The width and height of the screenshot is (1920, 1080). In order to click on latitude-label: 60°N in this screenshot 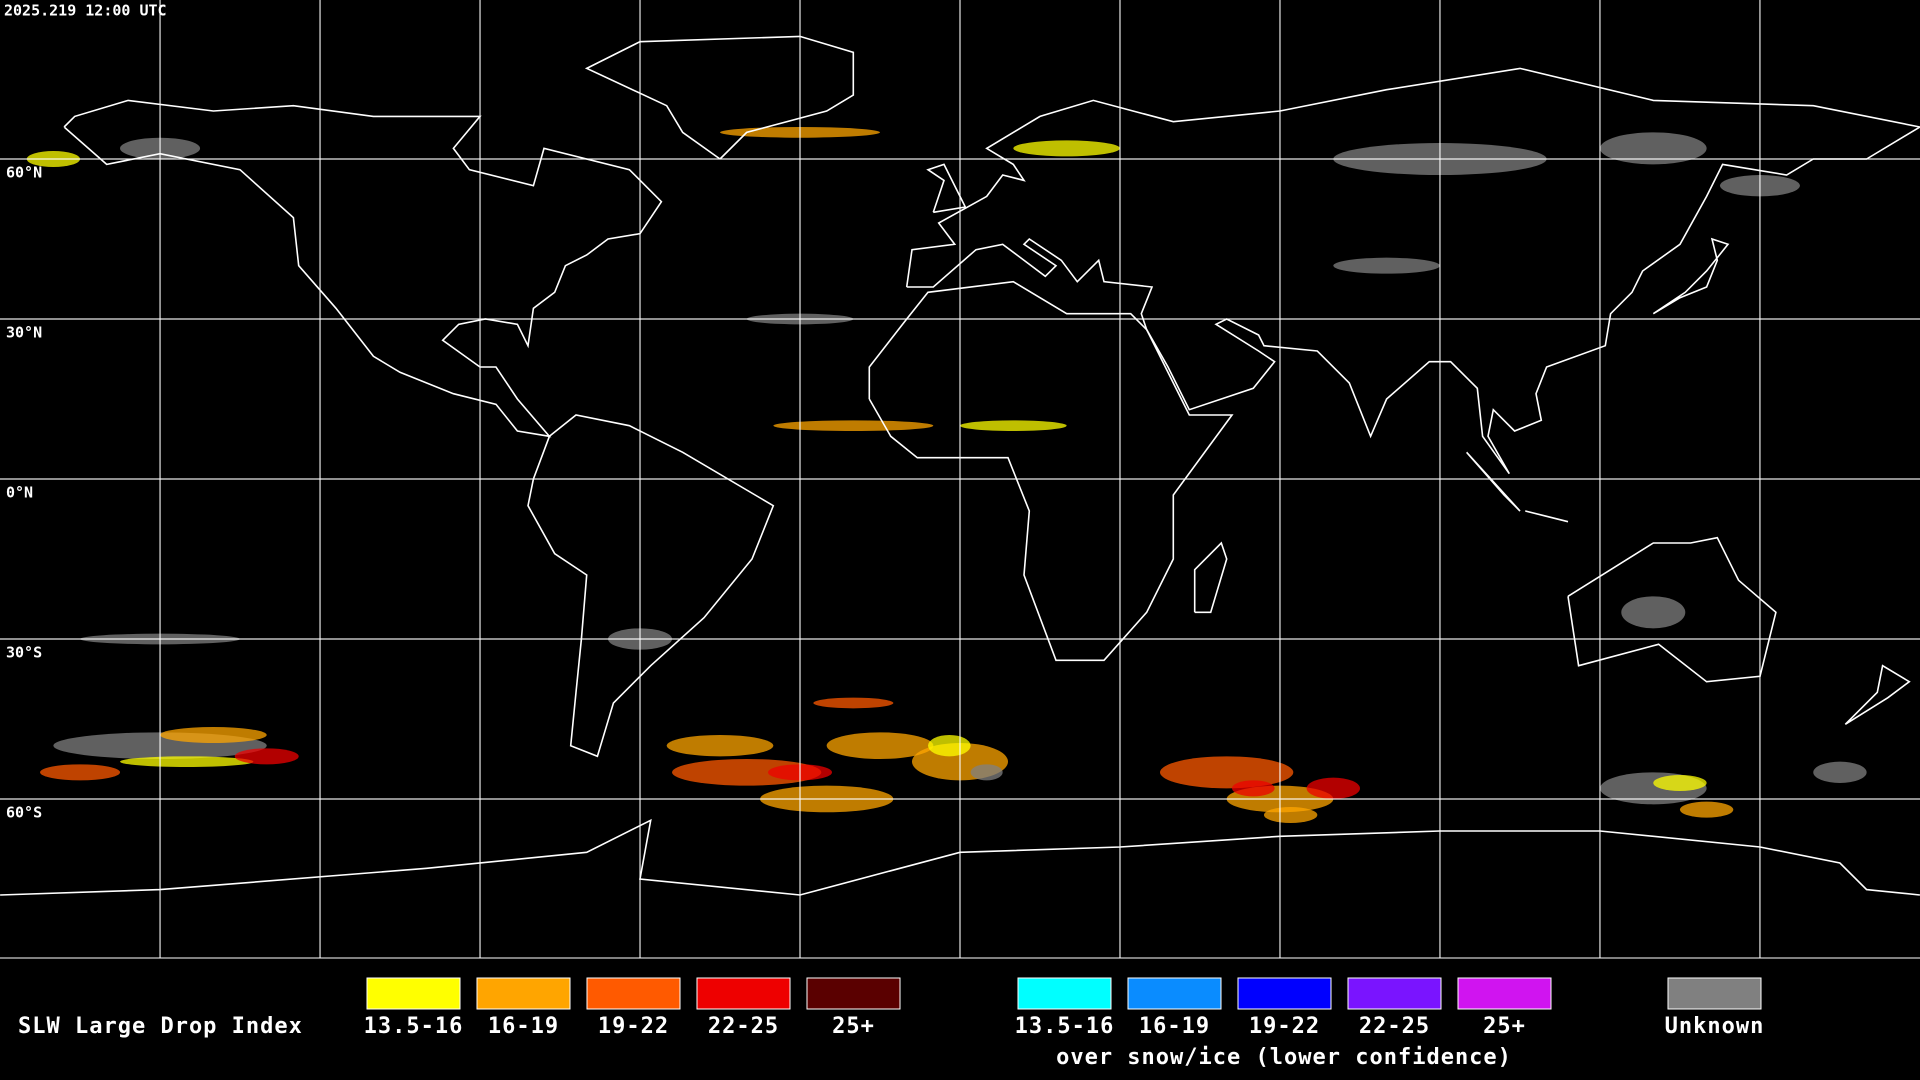, I will do `click(24, 173)`.